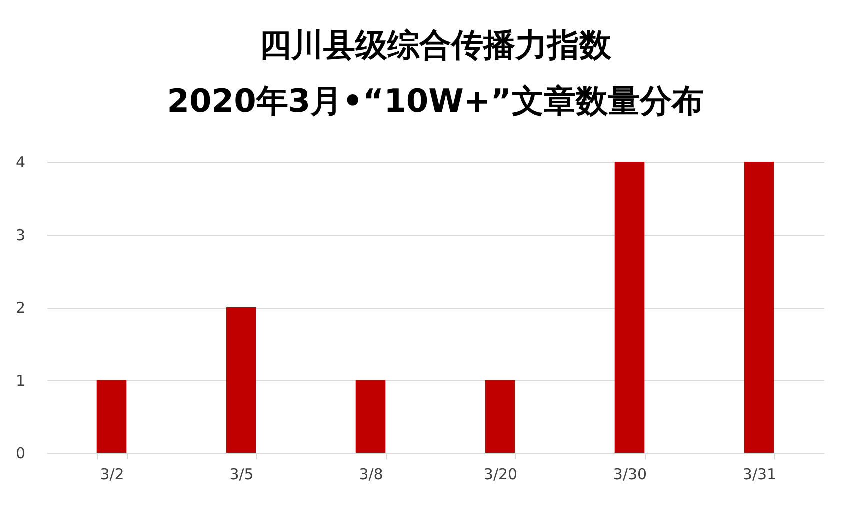 Image resolution: width=850 pixels, height=510 pixels. Describe the element at coordinates (21, 381) in the screenshot. I see `y-tick-label: 1` at that location.